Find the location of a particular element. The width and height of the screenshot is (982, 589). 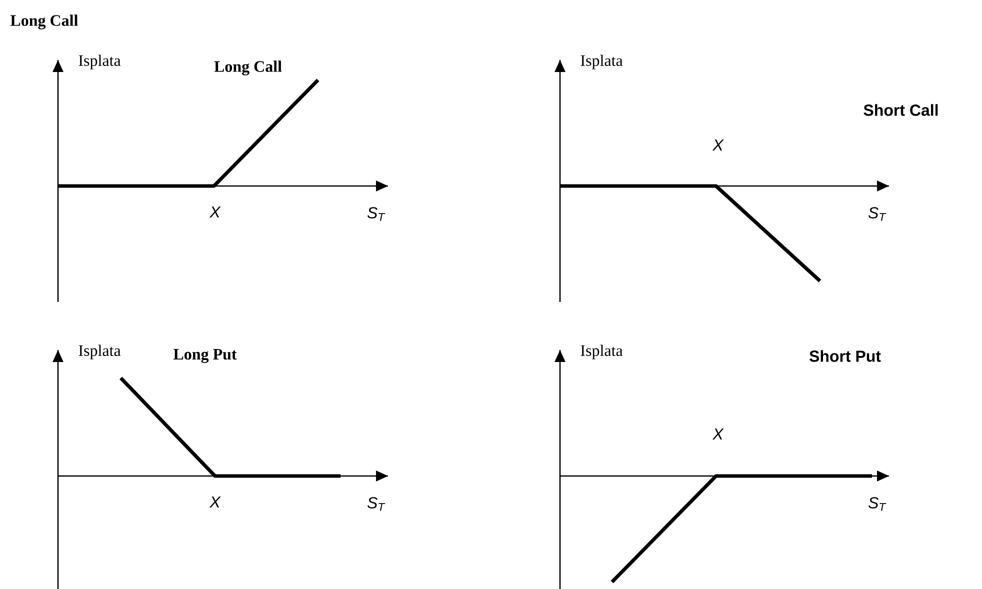

chart-title: Long Put is located at coordinates (205, 355).